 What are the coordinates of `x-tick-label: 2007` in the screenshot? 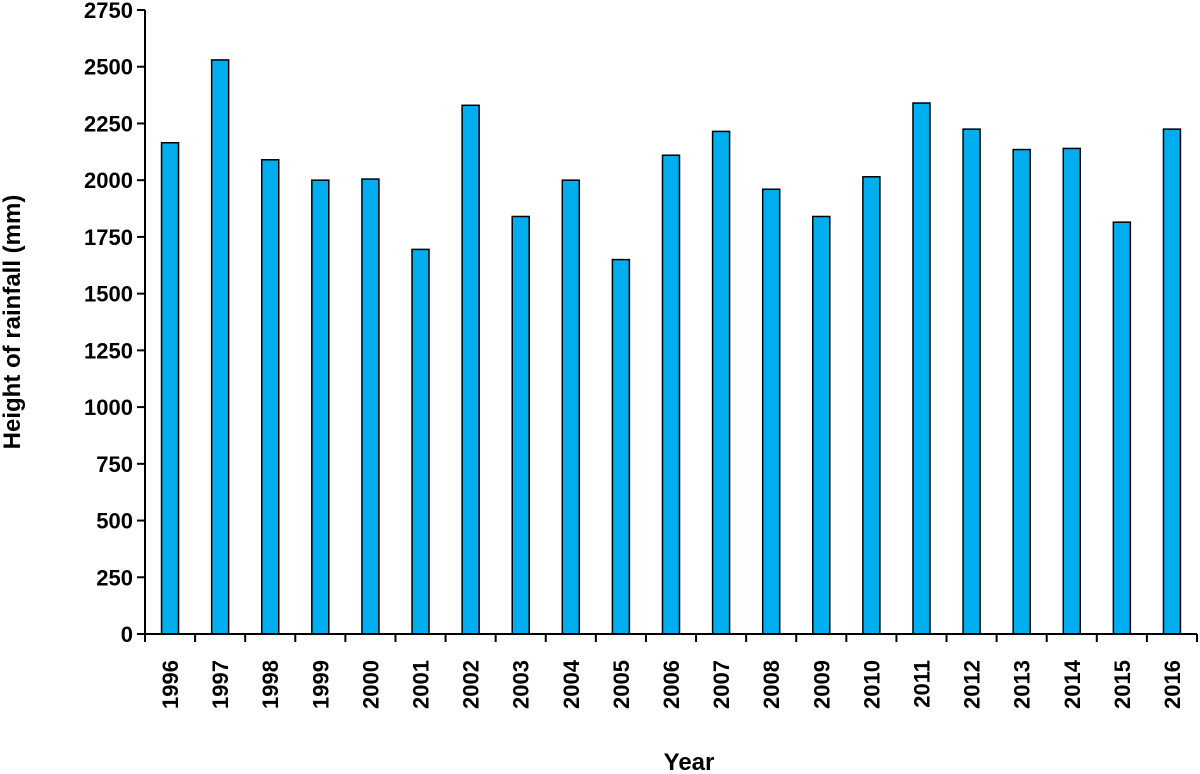 It's located at (721, 684).